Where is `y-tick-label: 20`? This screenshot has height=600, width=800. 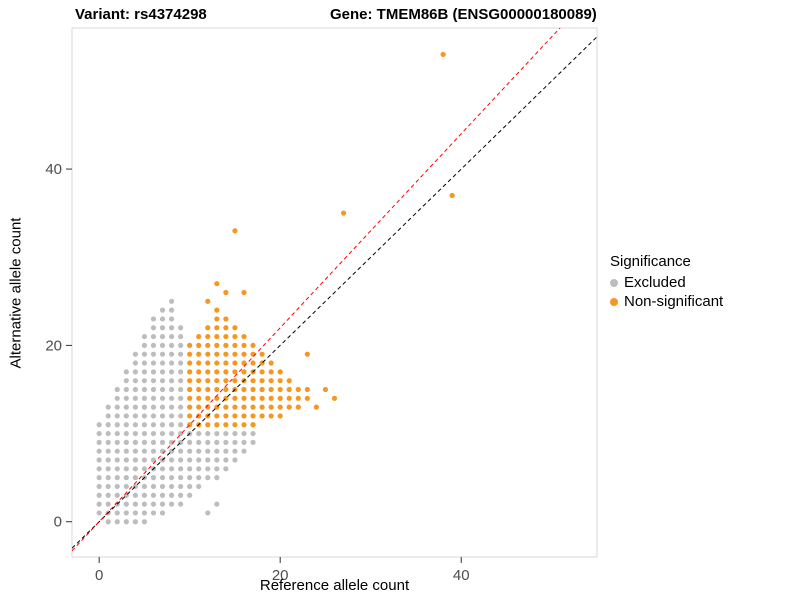 y-tick-label: 20 is located at coordinates (53, 345).